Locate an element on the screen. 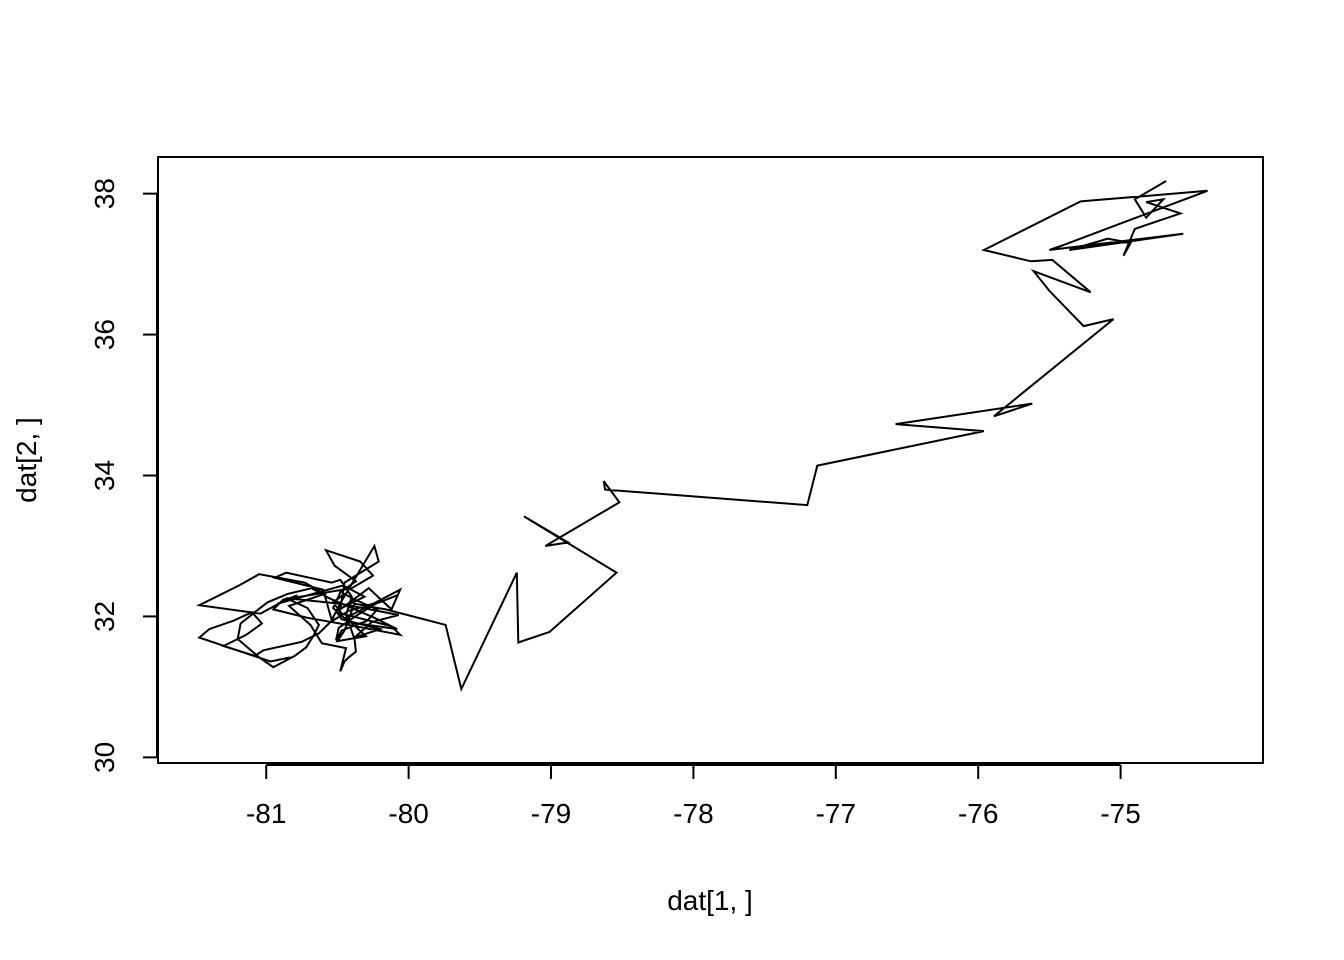 The width and height of the screenshot is (1344, 960). x-tick-label: -78 is located at coordinates (693, 813).